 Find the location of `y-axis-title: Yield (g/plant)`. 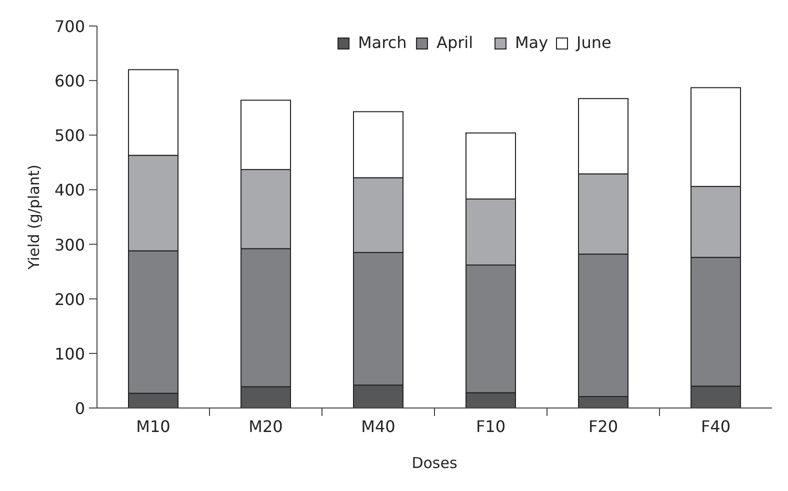

y-axis-title: Yield (g/plant) is located at coordinates (34, 217).